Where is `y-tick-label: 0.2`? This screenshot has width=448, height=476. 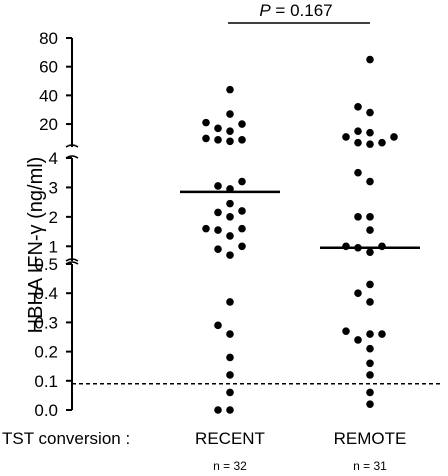 y-tick-label: 0.2 is located at coordinates (46, 352).